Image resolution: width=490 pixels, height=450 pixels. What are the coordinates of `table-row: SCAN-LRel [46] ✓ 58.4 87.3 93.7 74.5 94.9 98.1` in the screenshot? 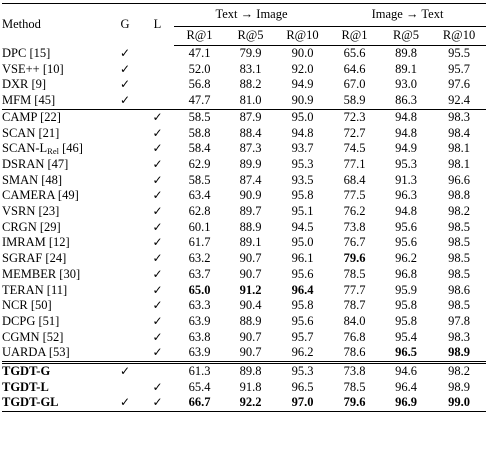 It's located at (244, 149).